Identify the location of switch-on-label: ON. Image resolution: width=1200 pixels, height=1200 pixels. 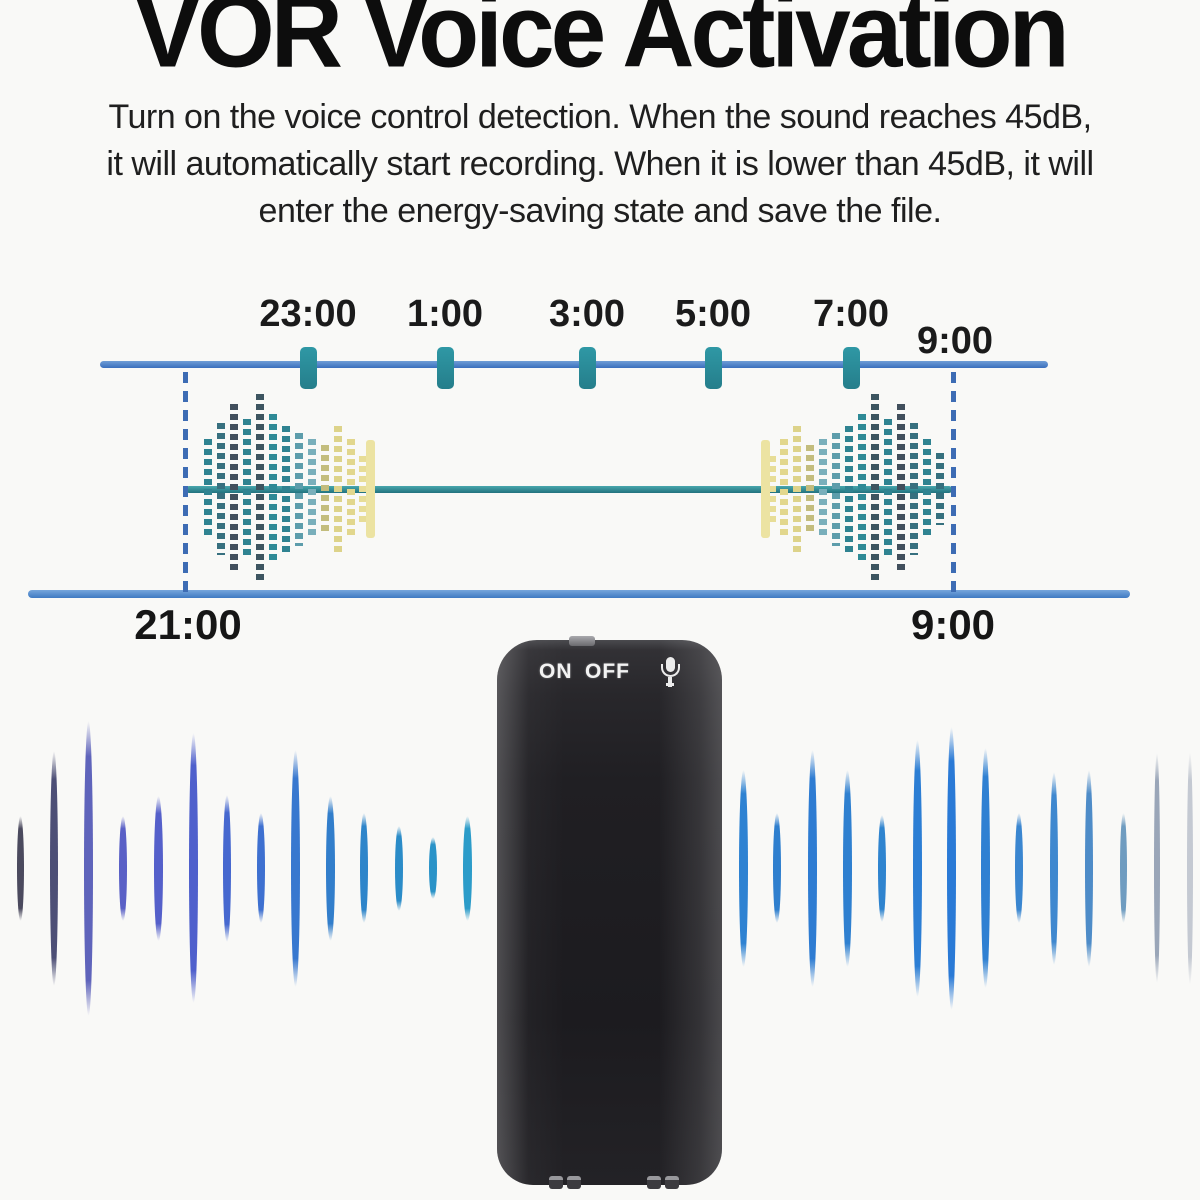
(556, 671).